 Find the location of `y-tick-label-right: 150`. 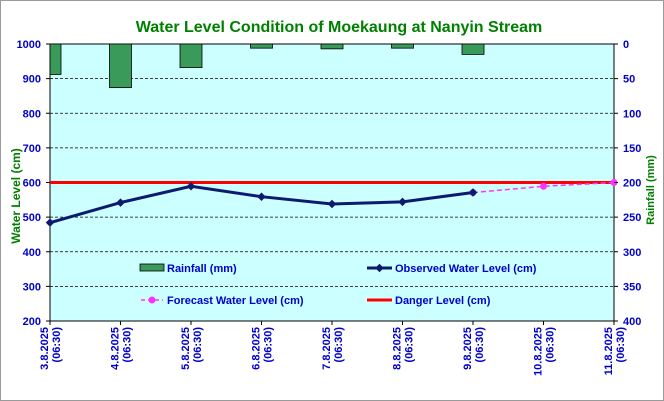

y-tick-label-right: 150 is located at coordinates (632, 149).